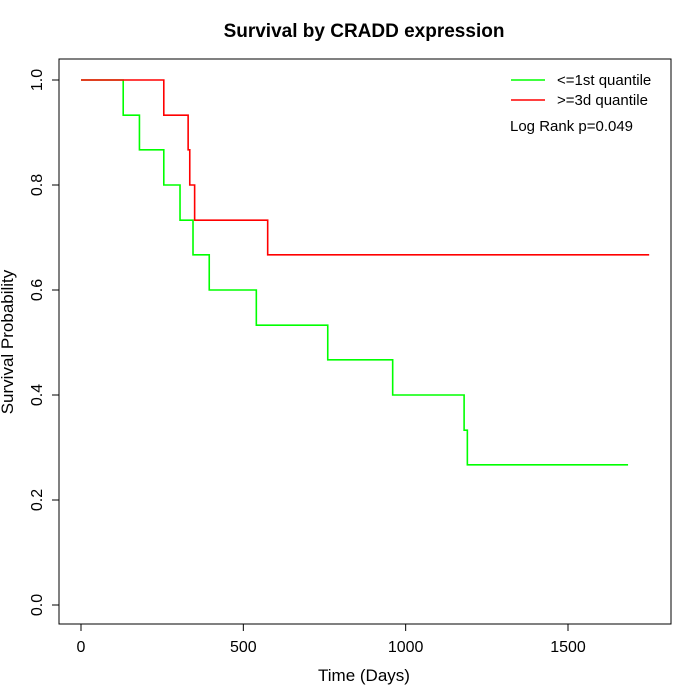  Describe the element at coordinates (37, 500) in the screenshot. I see `y-tick-label: 0.2` at that location.